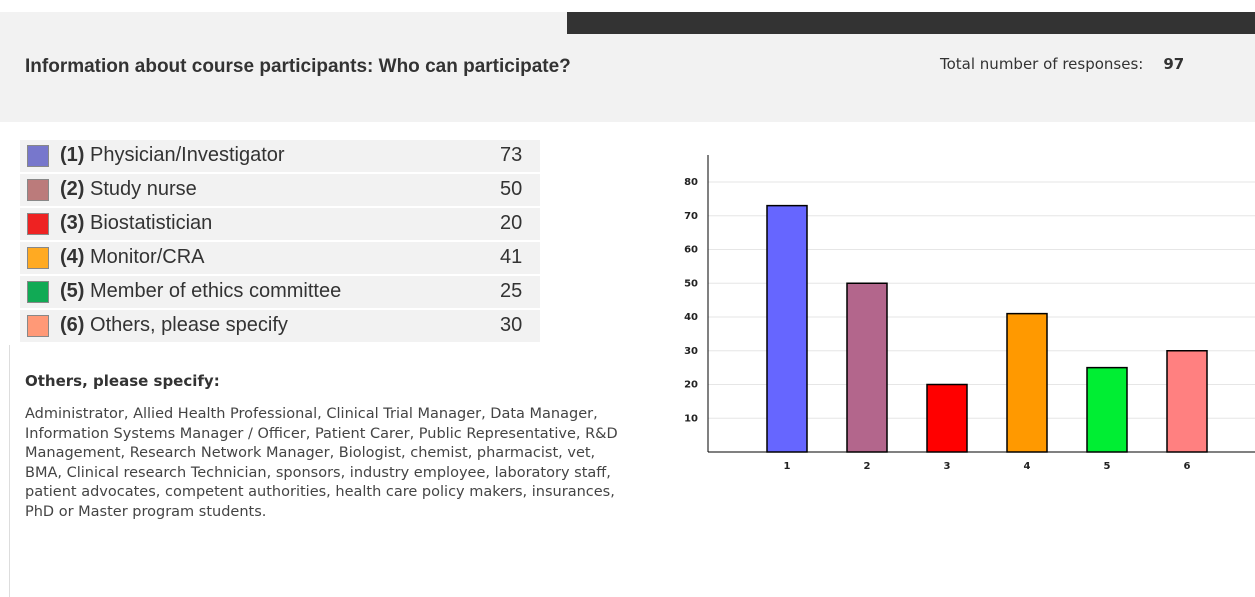 This screenshot has height=597, width=1255. I want to click on option-number: (4), so click(72, 257).